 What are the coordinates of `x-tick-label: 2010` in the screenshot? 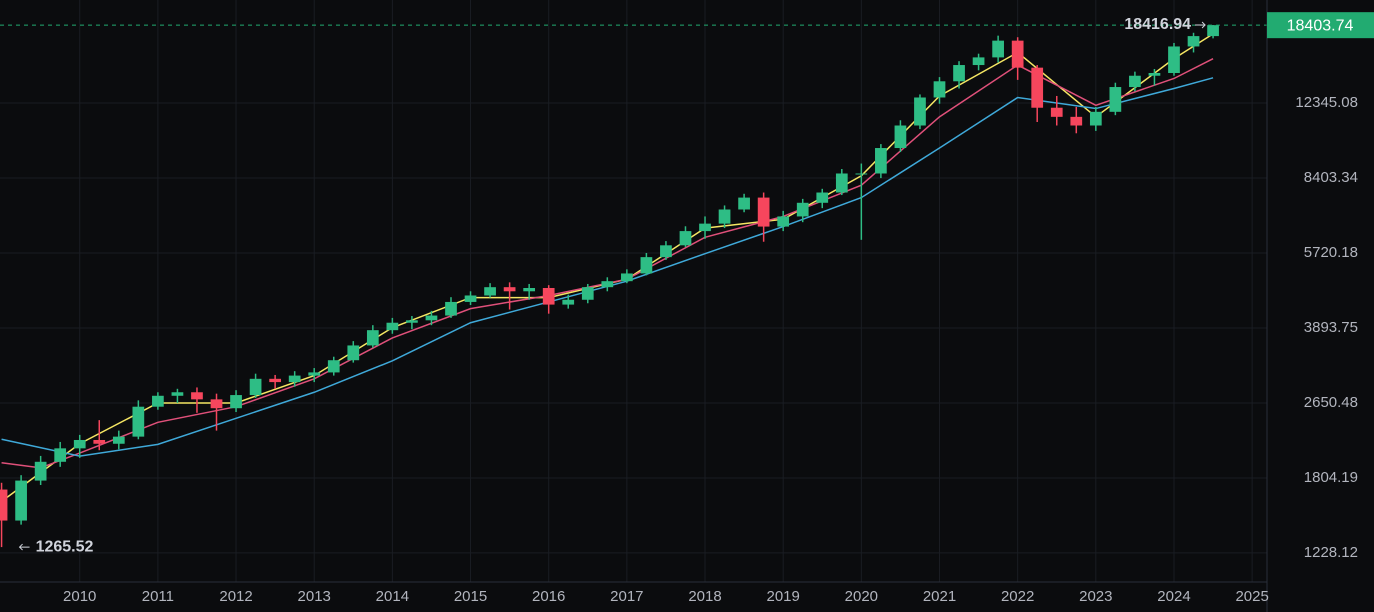 It's located at (79, 596).